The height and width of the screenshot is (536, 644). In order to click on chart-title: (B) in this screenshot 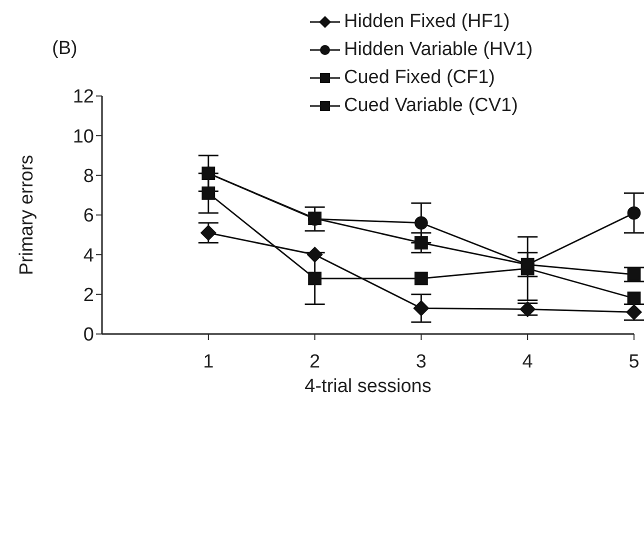, I will do `click(65, 49)`.